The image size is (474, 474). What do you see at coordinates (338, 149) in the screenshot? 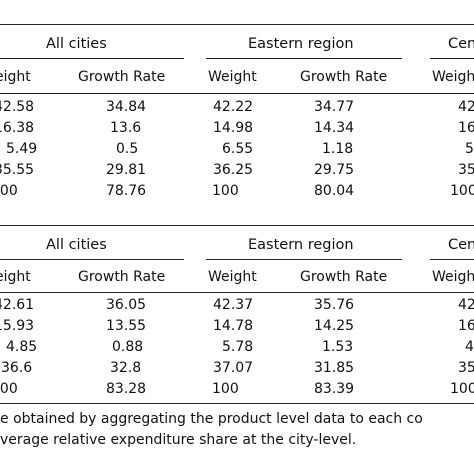
I see `cell-growth-rate: 1.18` at bounding box center [338, 149].